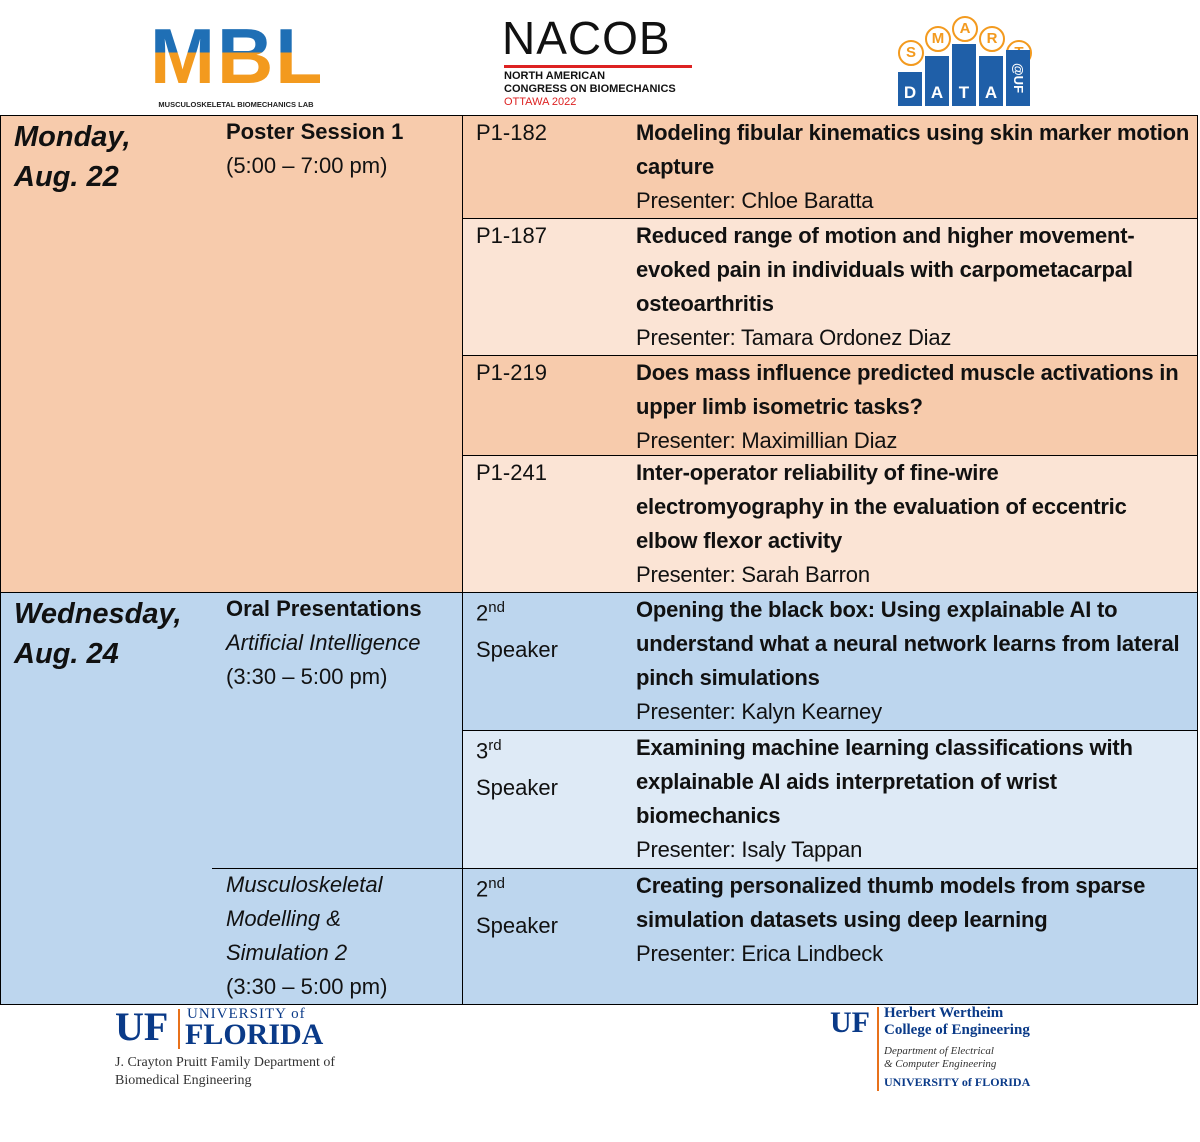 The width and height of the screenshot is (1200, 1142). What do you see at coordinates (111, 157) in the screenshot?
I see `day-label: Monday, Aug. 22` at bounding box center [111, 157].